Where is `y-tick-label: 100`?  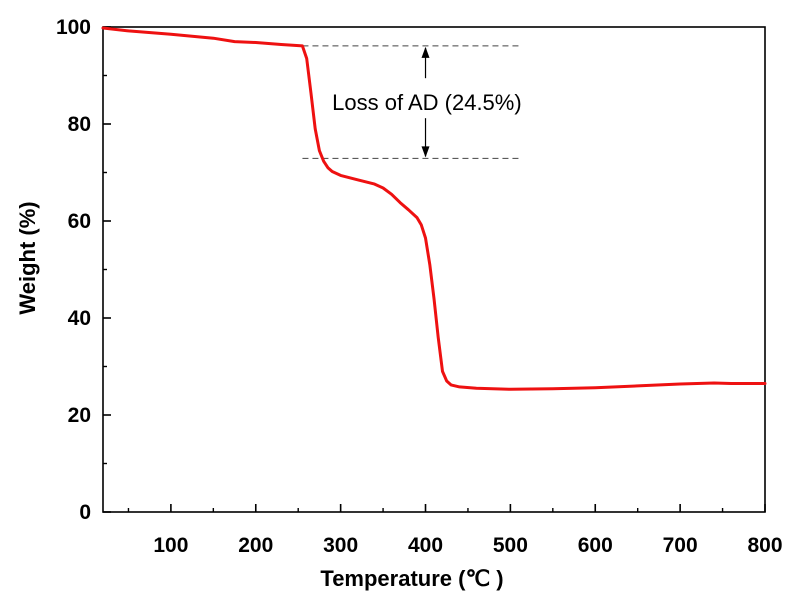
y-tick-label: 100 is located at coordinates (73, 27).